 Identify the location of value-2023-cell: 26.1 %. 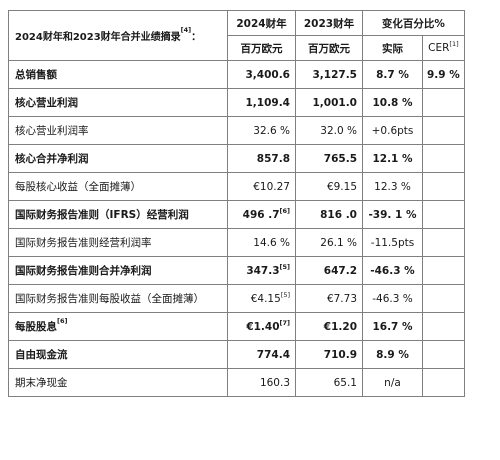
(329, 242).